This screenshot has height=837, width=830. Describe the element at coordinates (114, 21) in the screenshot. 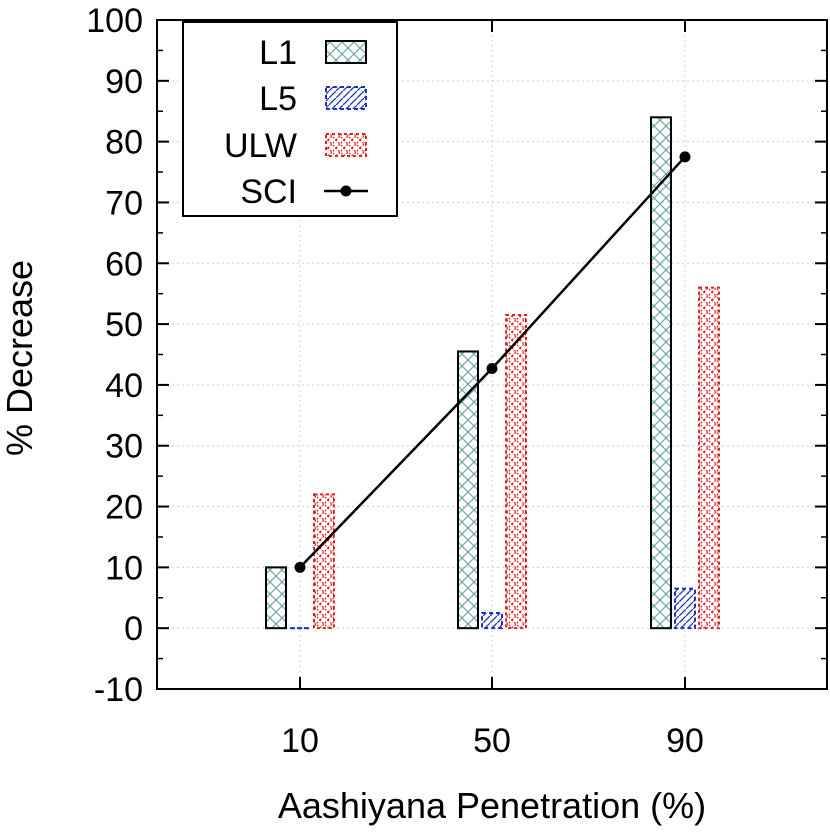

I see `y-tick-label: 100` at that location.